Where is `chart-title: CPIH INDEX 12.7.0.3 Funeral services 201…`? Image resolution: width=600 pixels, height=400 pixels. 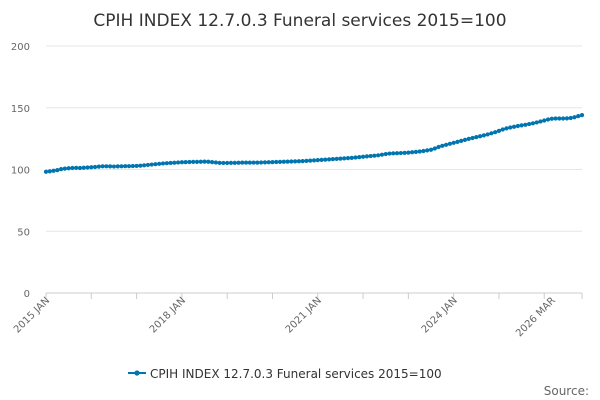
chart-title: CPIH INDEX 12.7.0.3 Funeral services 201… is located at coordinates (299, 21).